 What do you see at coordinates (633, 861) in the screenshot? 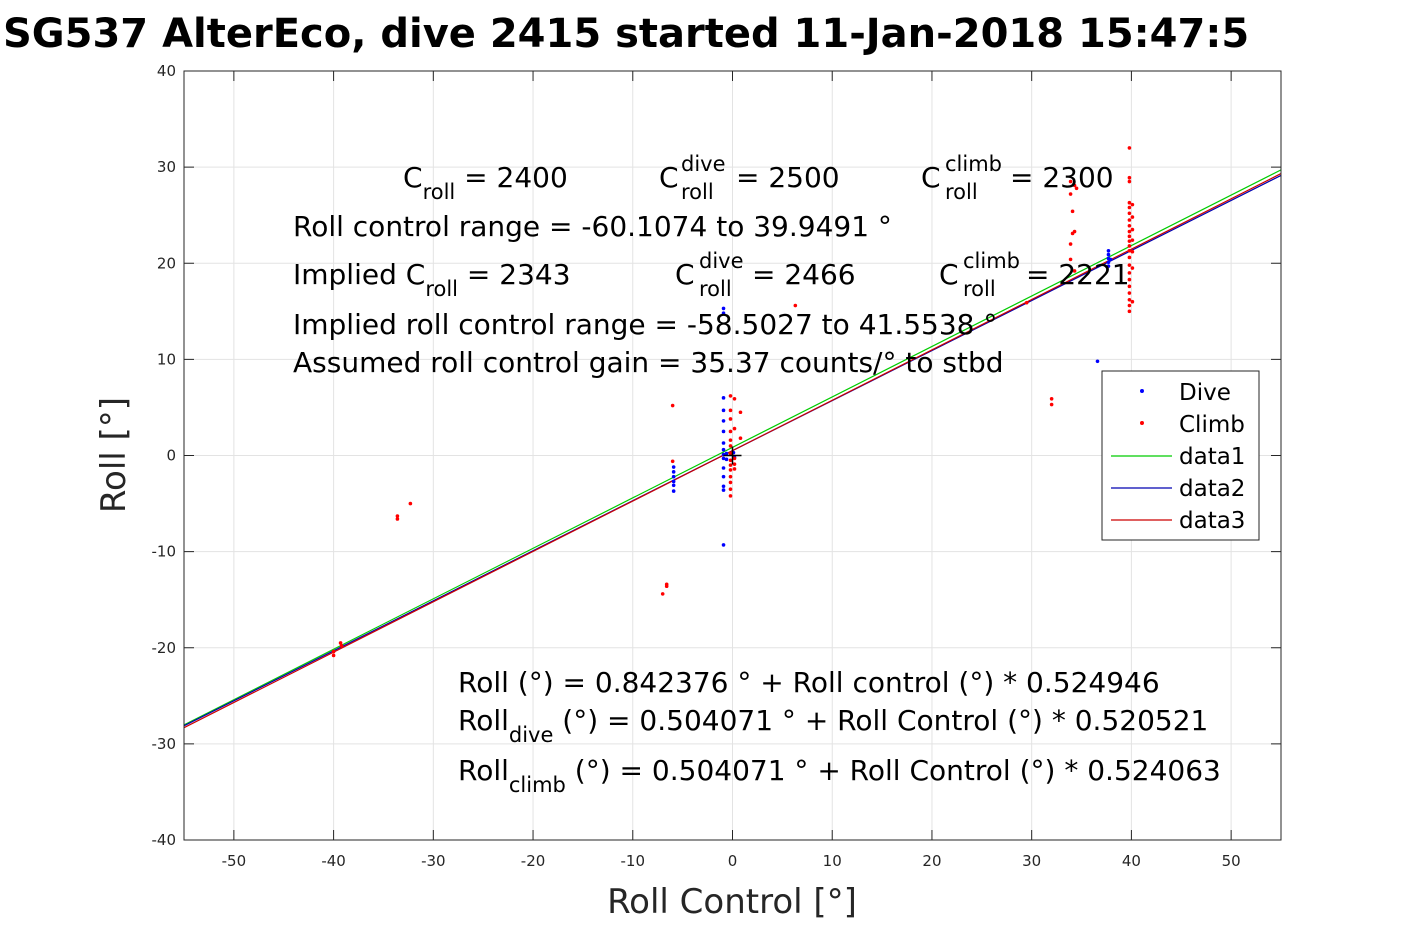
I see `x-tick-label: -10` at bounding box center [633, 861].